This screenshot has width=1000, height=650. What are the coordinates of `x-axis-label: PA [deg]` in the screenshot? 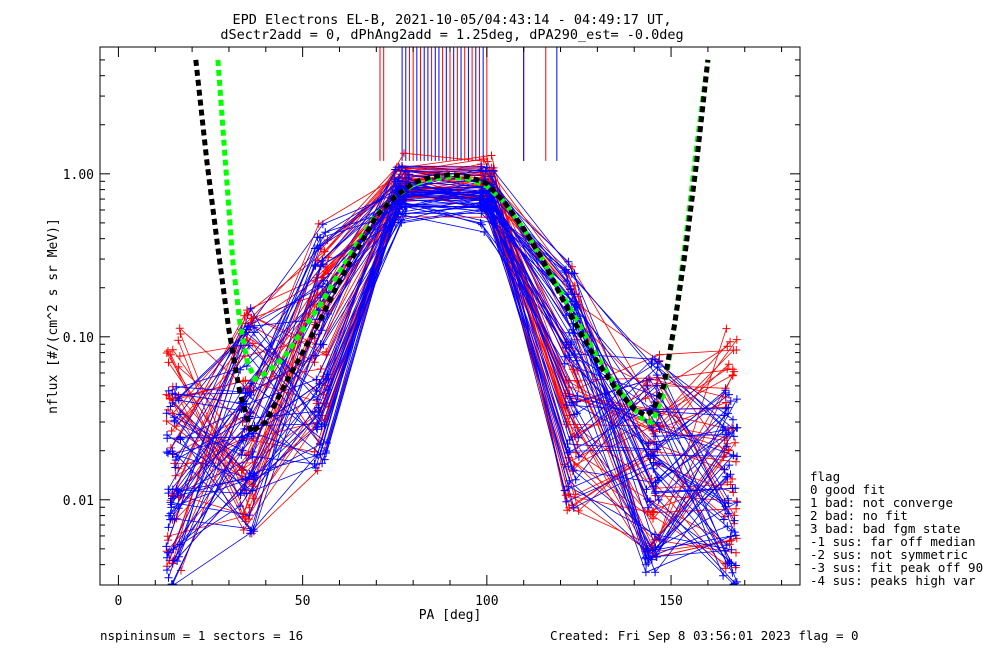 It's located at (450, 615).